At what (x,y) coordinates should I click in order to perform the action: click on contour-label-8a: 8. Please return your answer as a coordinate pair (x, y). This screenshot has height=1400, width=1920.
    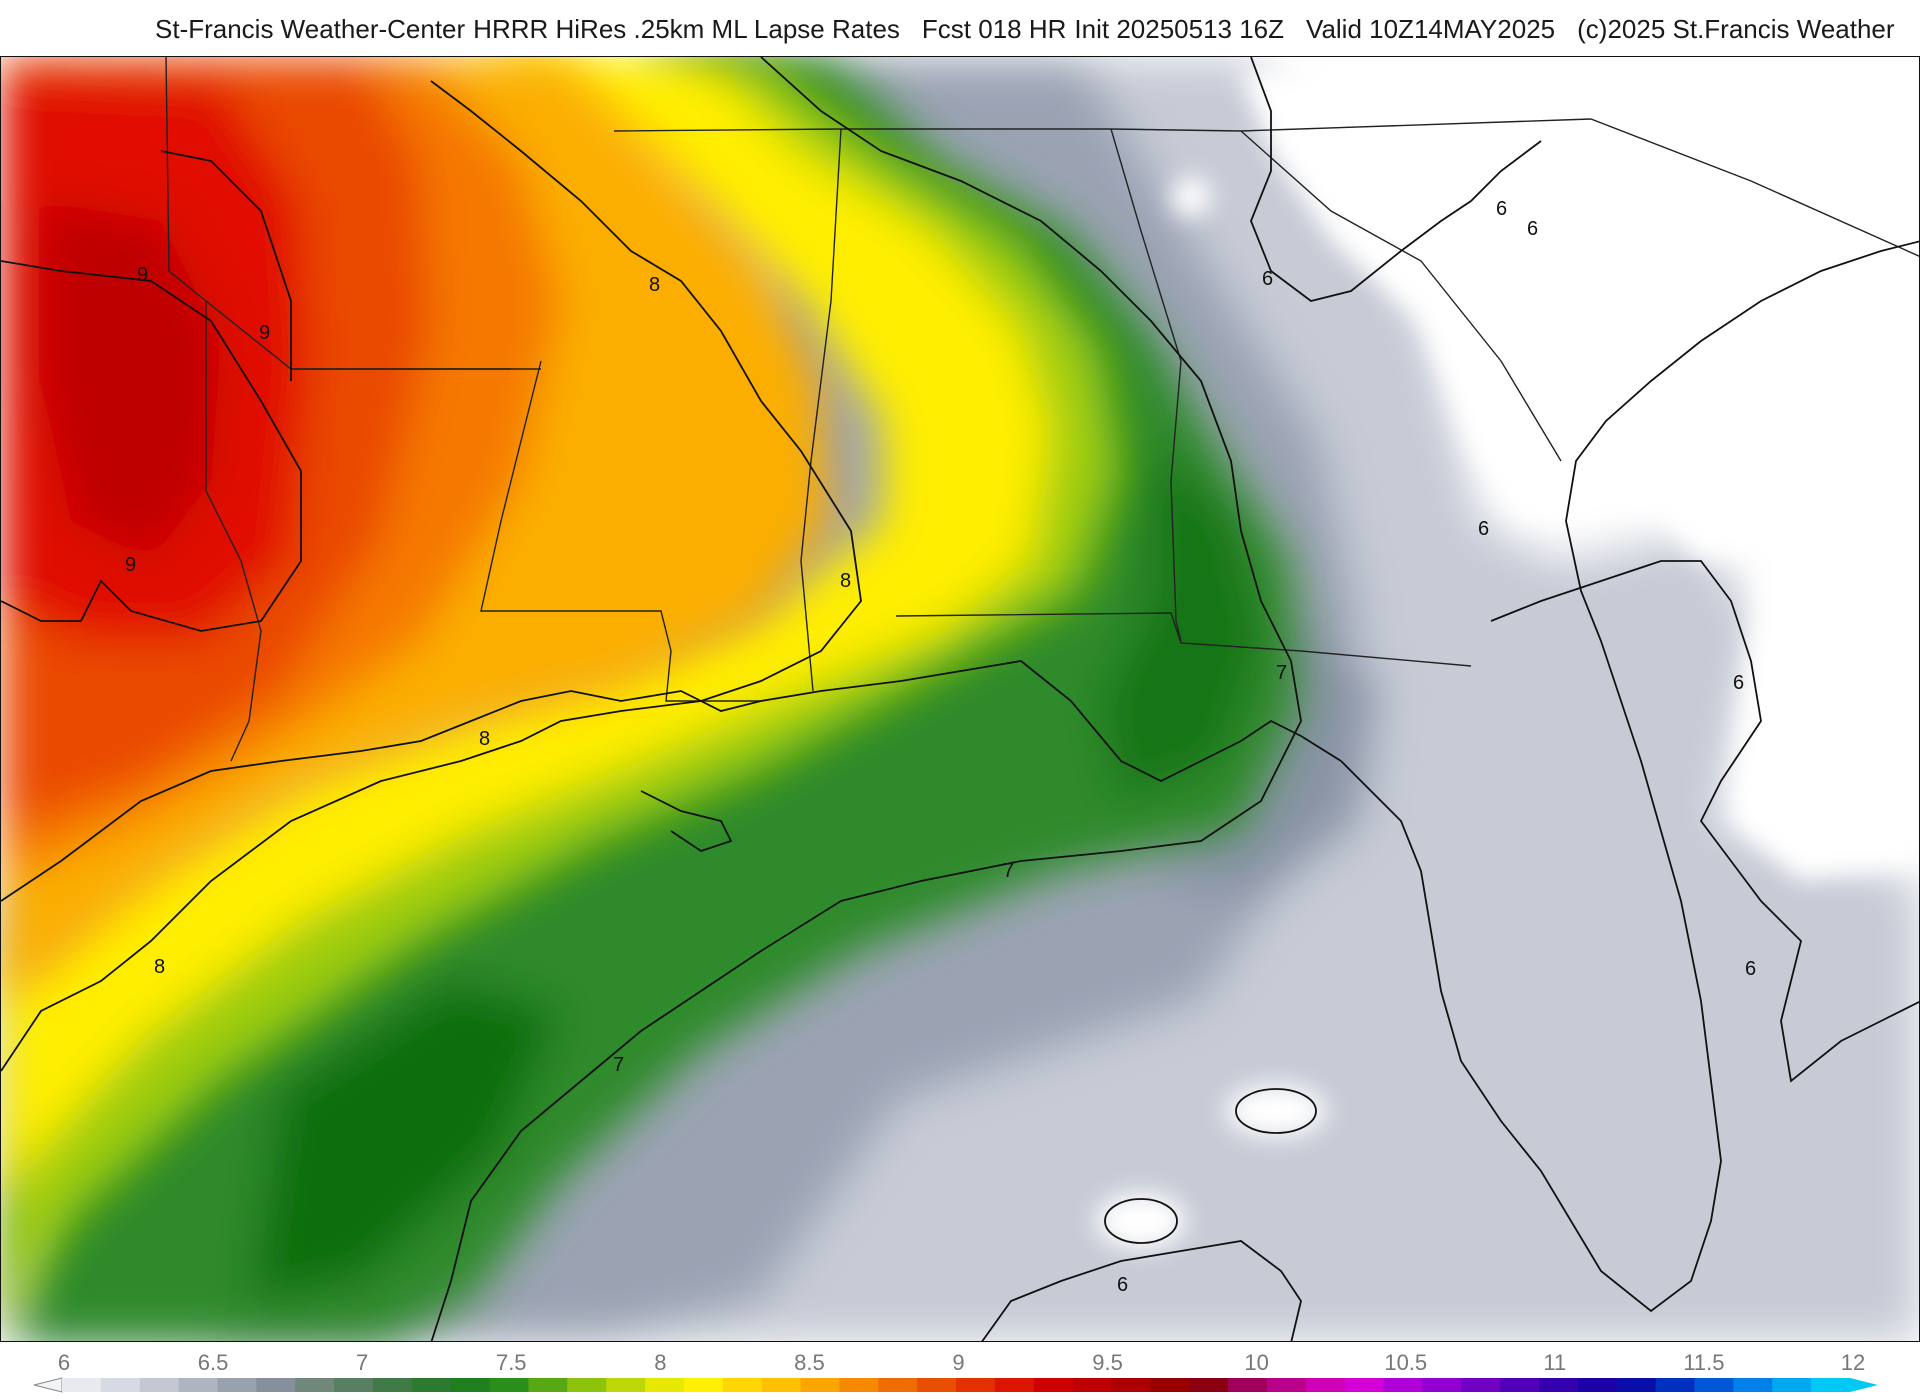
    Looking at the image, I should click on (654, 285).